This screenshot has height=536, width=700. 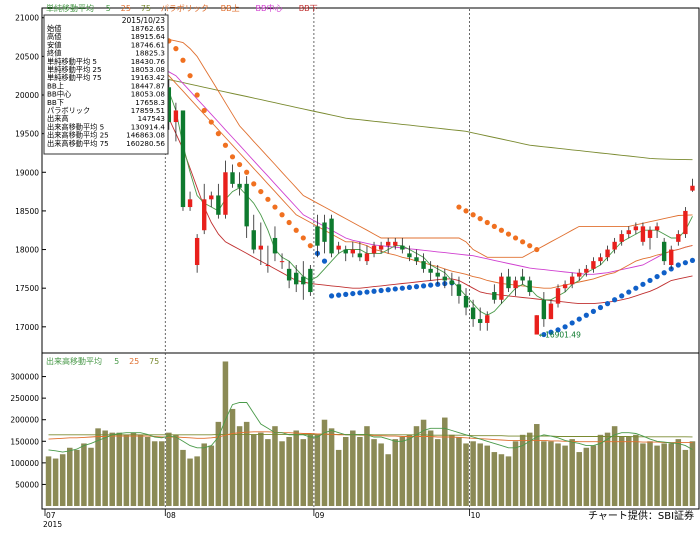 What do you see at coordinates (27, 211) in the screenshot?
I see `price-tick-label: 18500` at bounding box center [27, 211].